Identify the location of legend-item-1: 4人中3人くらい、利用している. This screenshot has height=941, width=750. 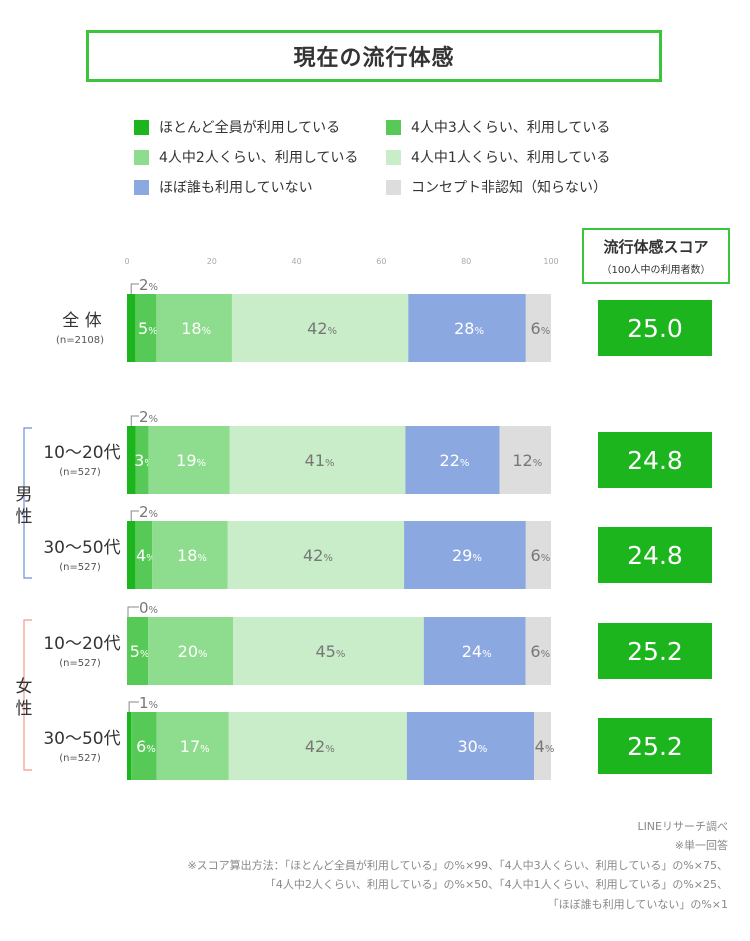
(498, 127).